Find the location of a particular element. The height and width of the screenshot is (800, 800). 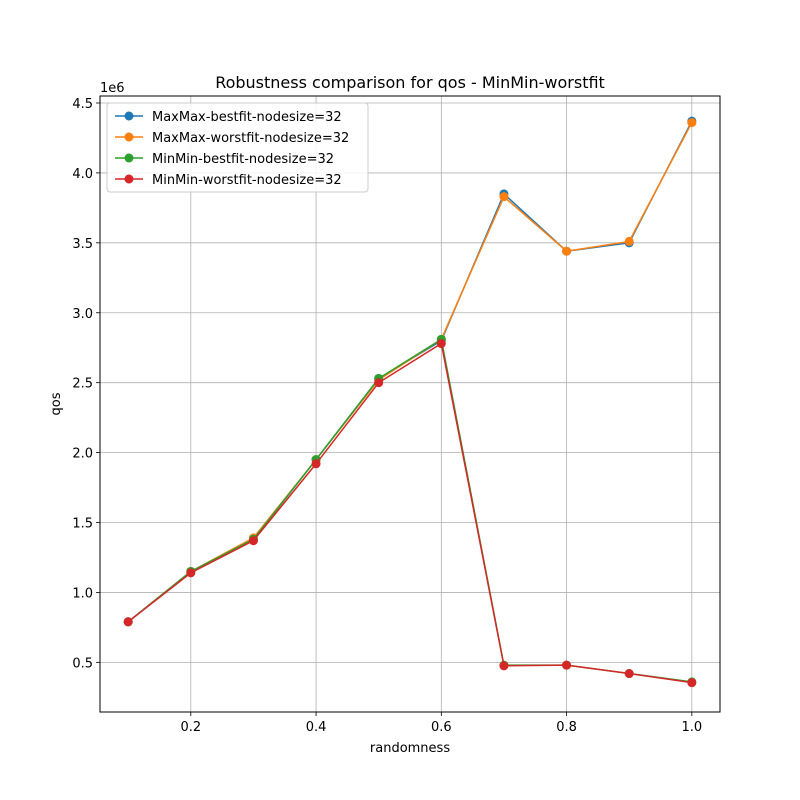

legend-item: MinMin-worstfit-nodesize=32 is located at coordinates (228, 180).